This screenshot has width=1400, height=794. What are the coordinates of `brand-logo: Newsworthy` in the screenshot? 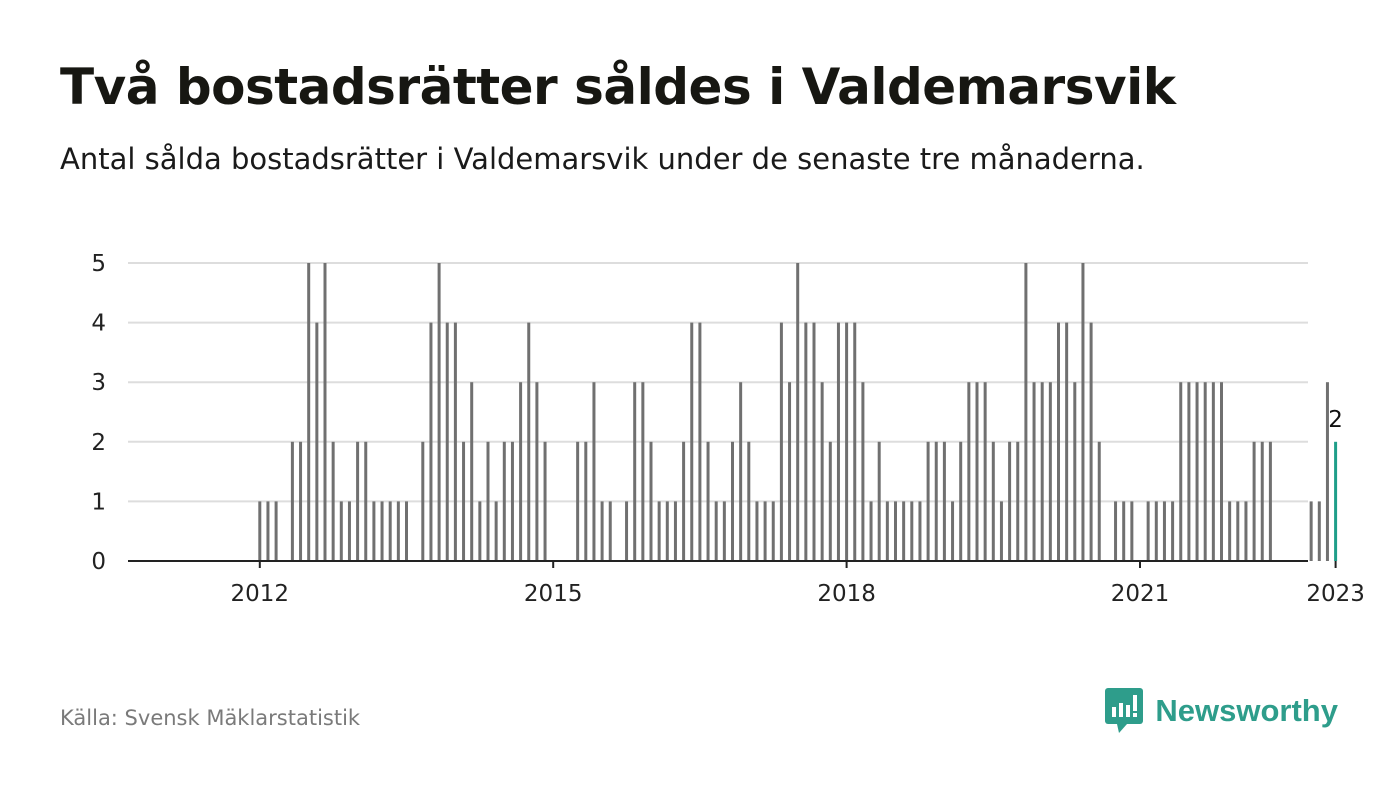 It's located at (1221, 711).